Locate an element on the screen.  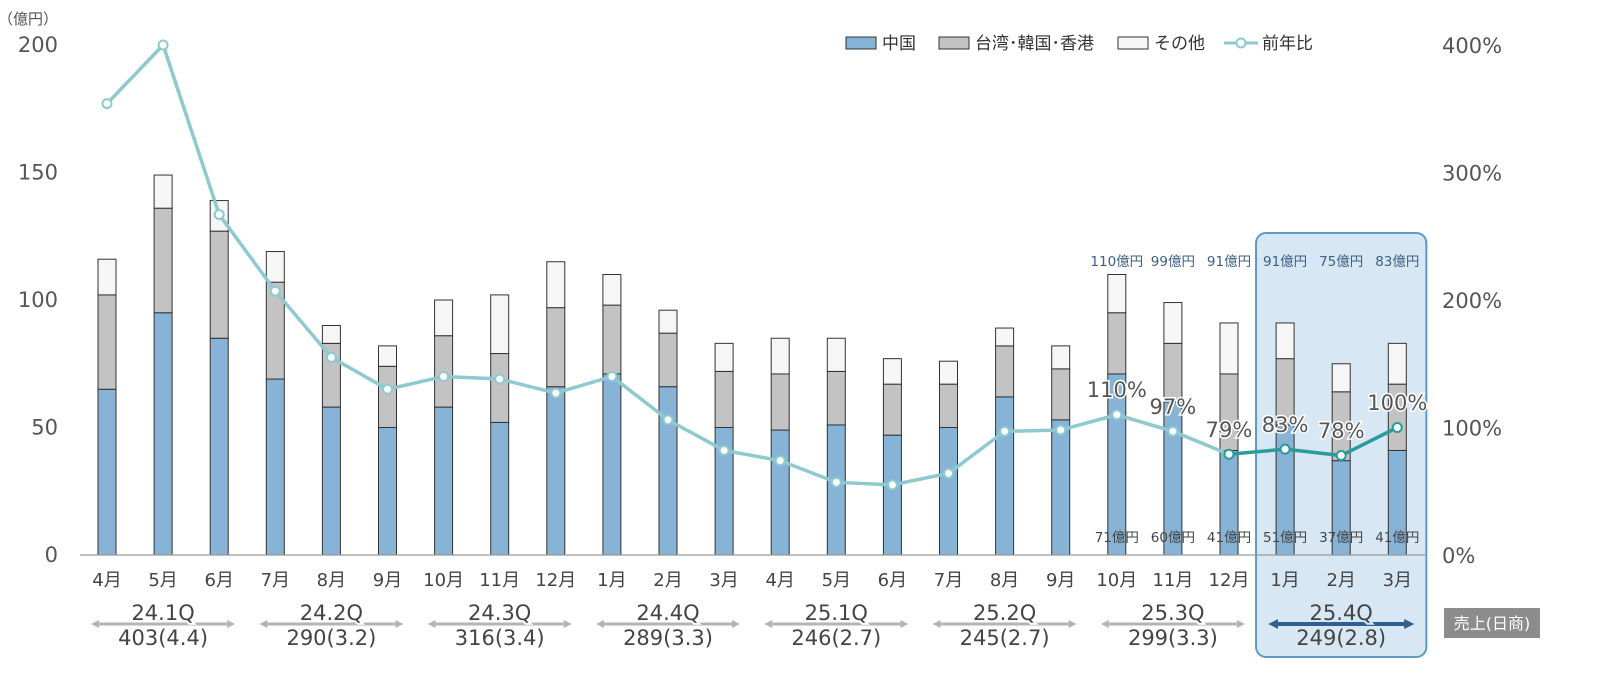
left-axis-unit: （億円） is located at coordinates (29, 19).